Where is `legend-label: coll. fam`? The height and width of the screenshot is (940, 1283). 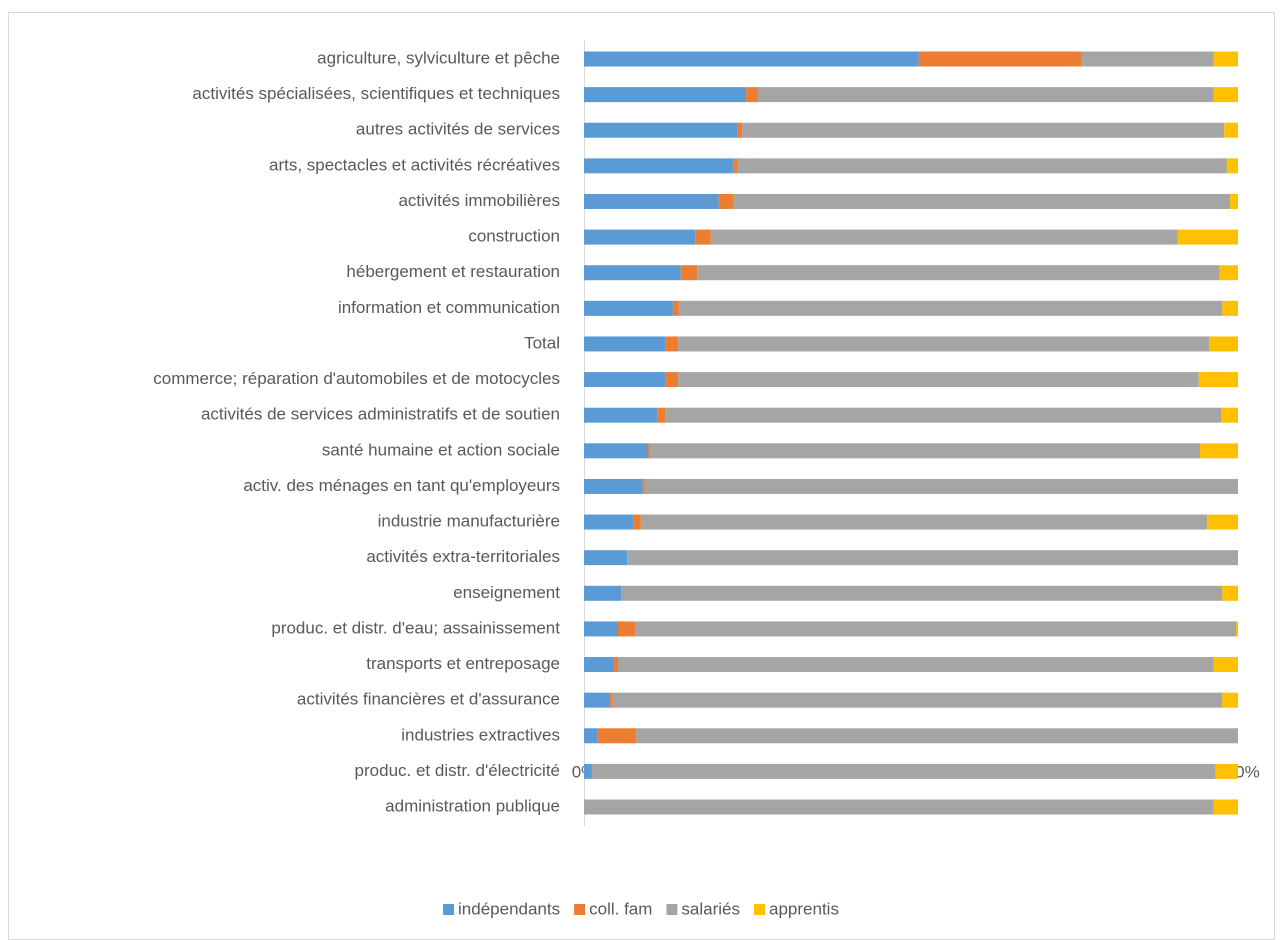
legend-label: coll. fam is located at coordinates (620, 908).